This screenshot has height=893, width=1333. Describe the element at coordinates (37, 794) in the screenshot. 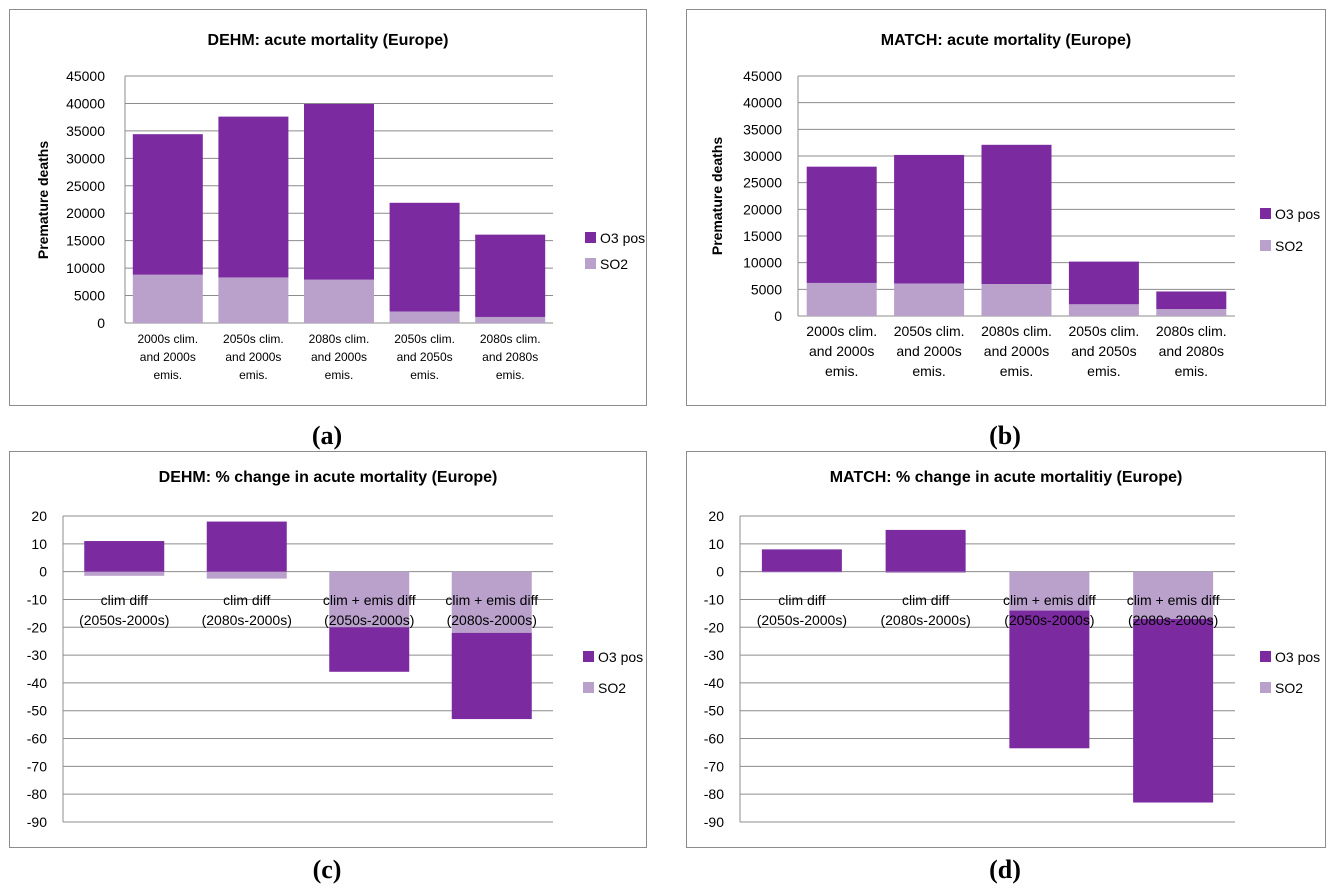

I see `y-tick-label: -80` at that location.